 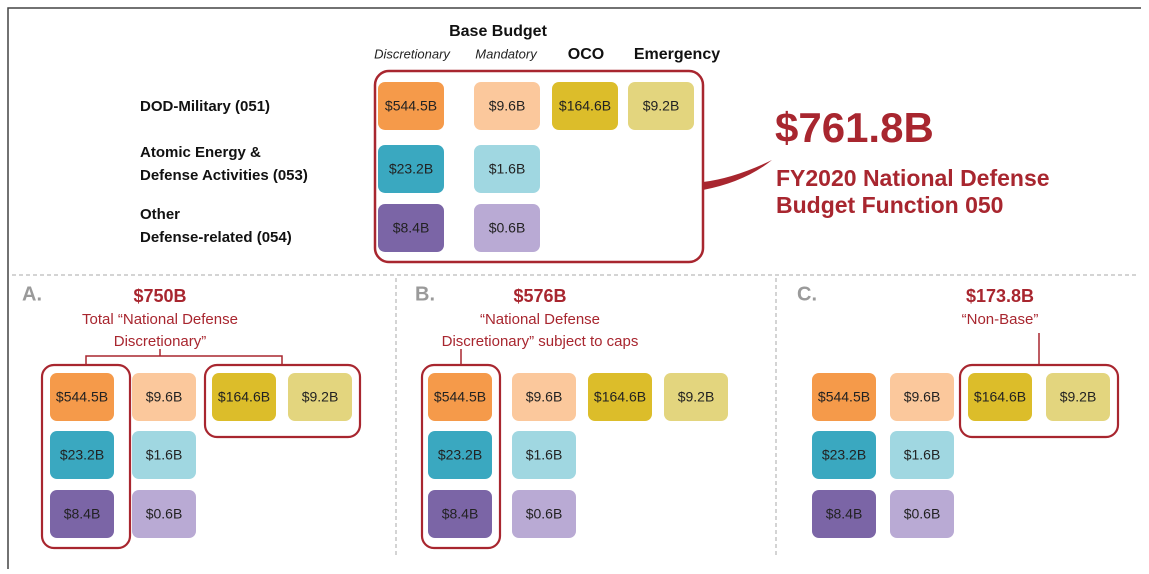 I want to click on panel-amount: $173.8B, so click(x=1000, y=296).